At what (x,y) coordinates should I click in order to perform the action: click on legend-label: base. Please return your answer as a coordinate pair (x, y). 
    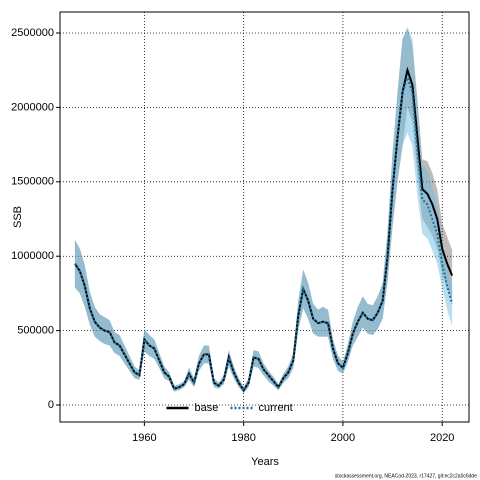
    Looking at the image, I should click on (207, 408).